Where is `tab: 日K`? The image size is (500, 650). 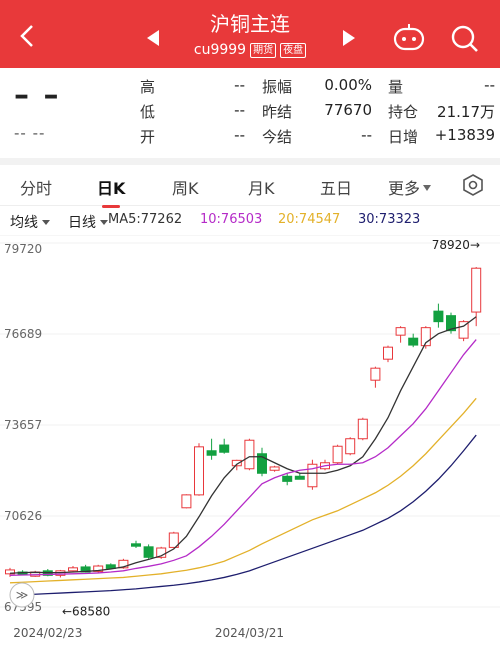 tab: 日K is located at coordinates (111, 191).